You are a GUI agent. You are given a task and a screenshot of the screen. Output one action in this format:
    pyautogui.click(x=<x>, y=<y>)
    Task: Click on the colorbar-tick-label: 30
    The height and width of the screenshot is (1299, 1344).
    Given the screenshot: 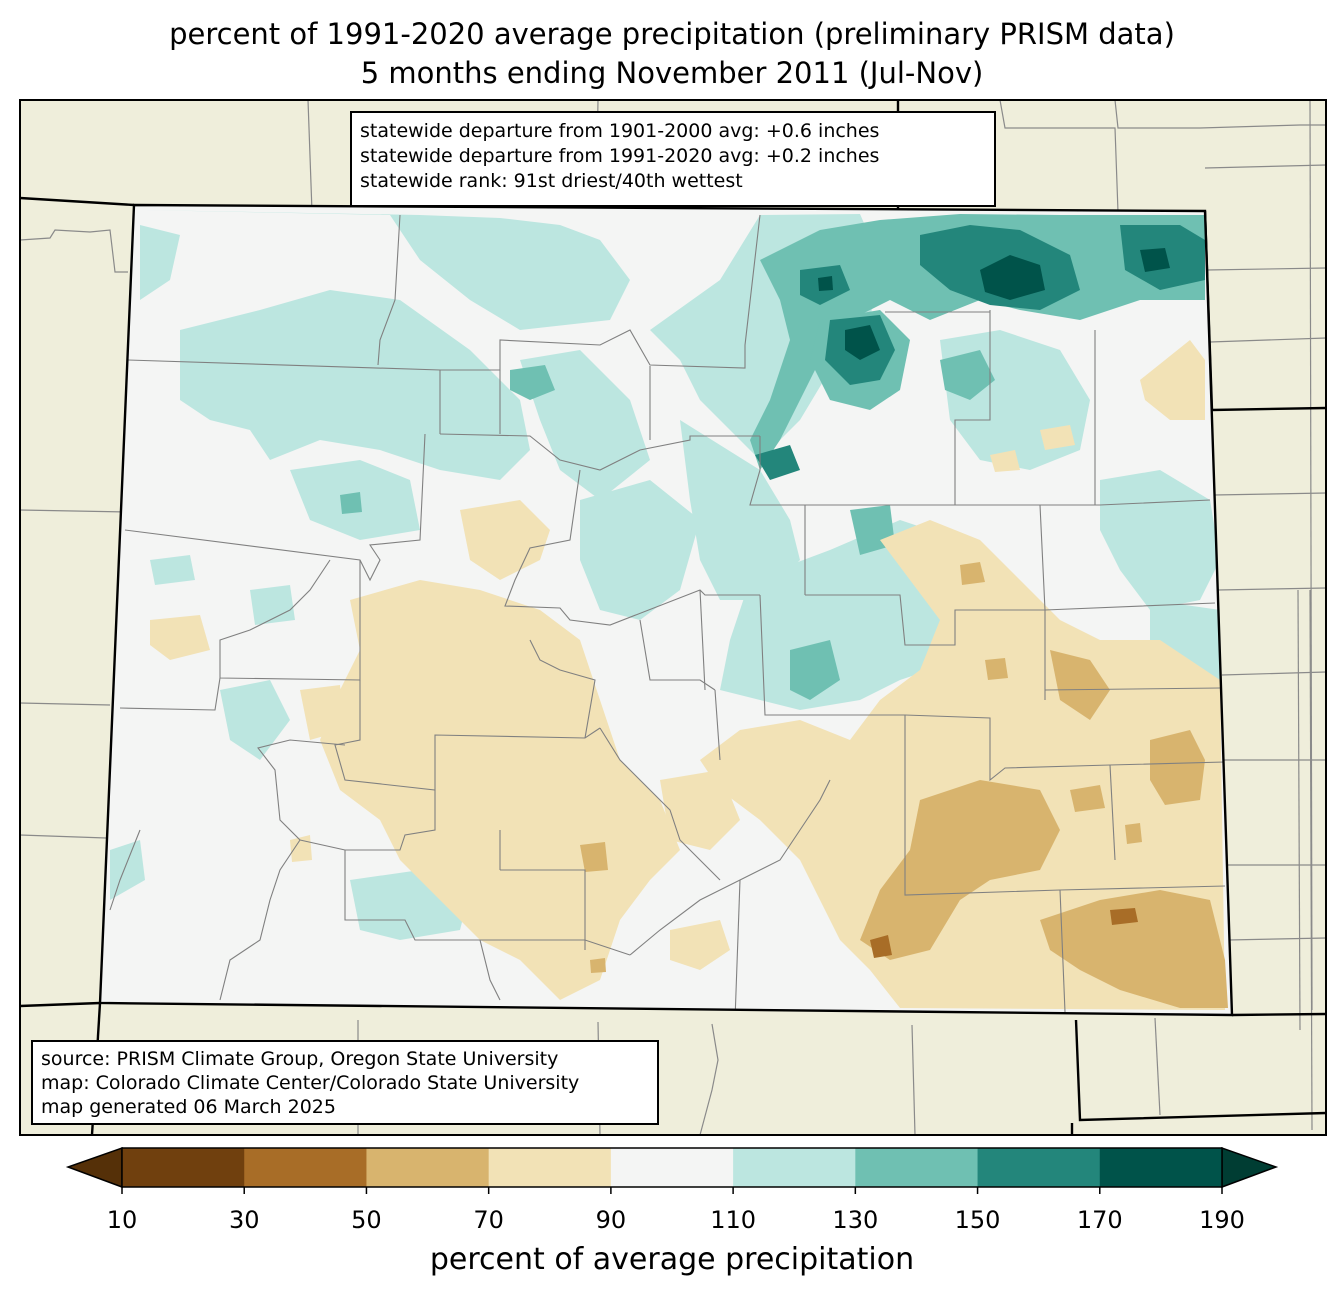 What is the action you would take?
    pyautogui.click(x=244, y=1220)
    